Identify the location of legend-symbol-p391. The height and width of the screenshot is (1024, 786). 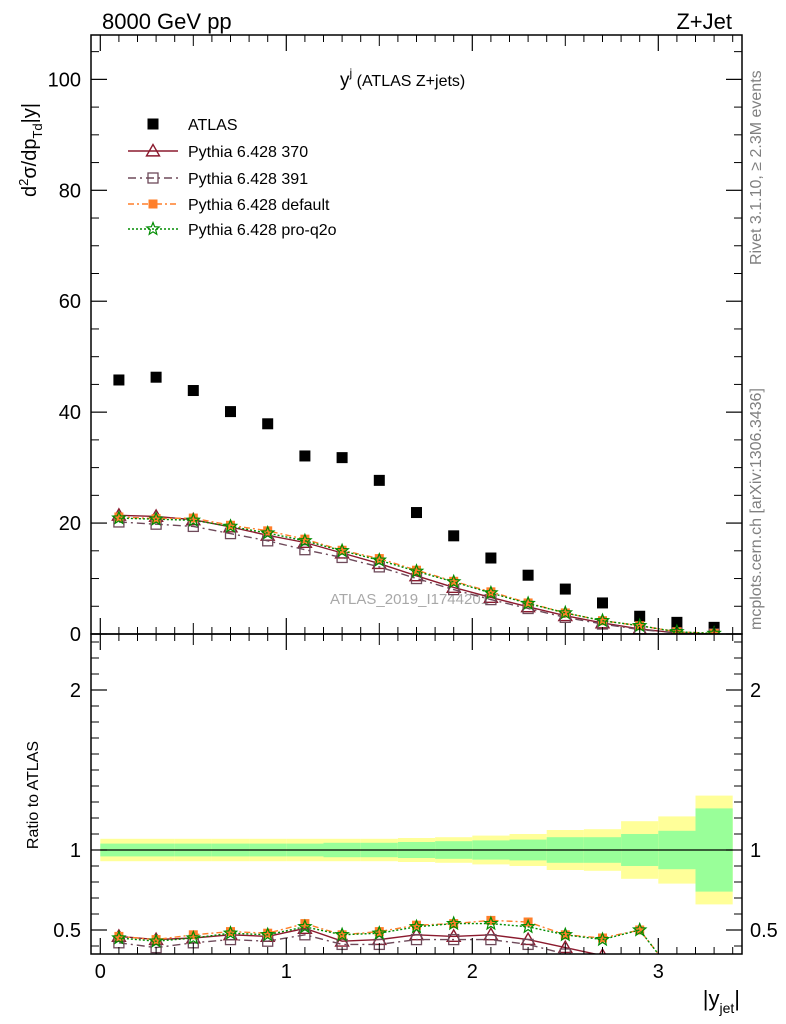
(153, 178).